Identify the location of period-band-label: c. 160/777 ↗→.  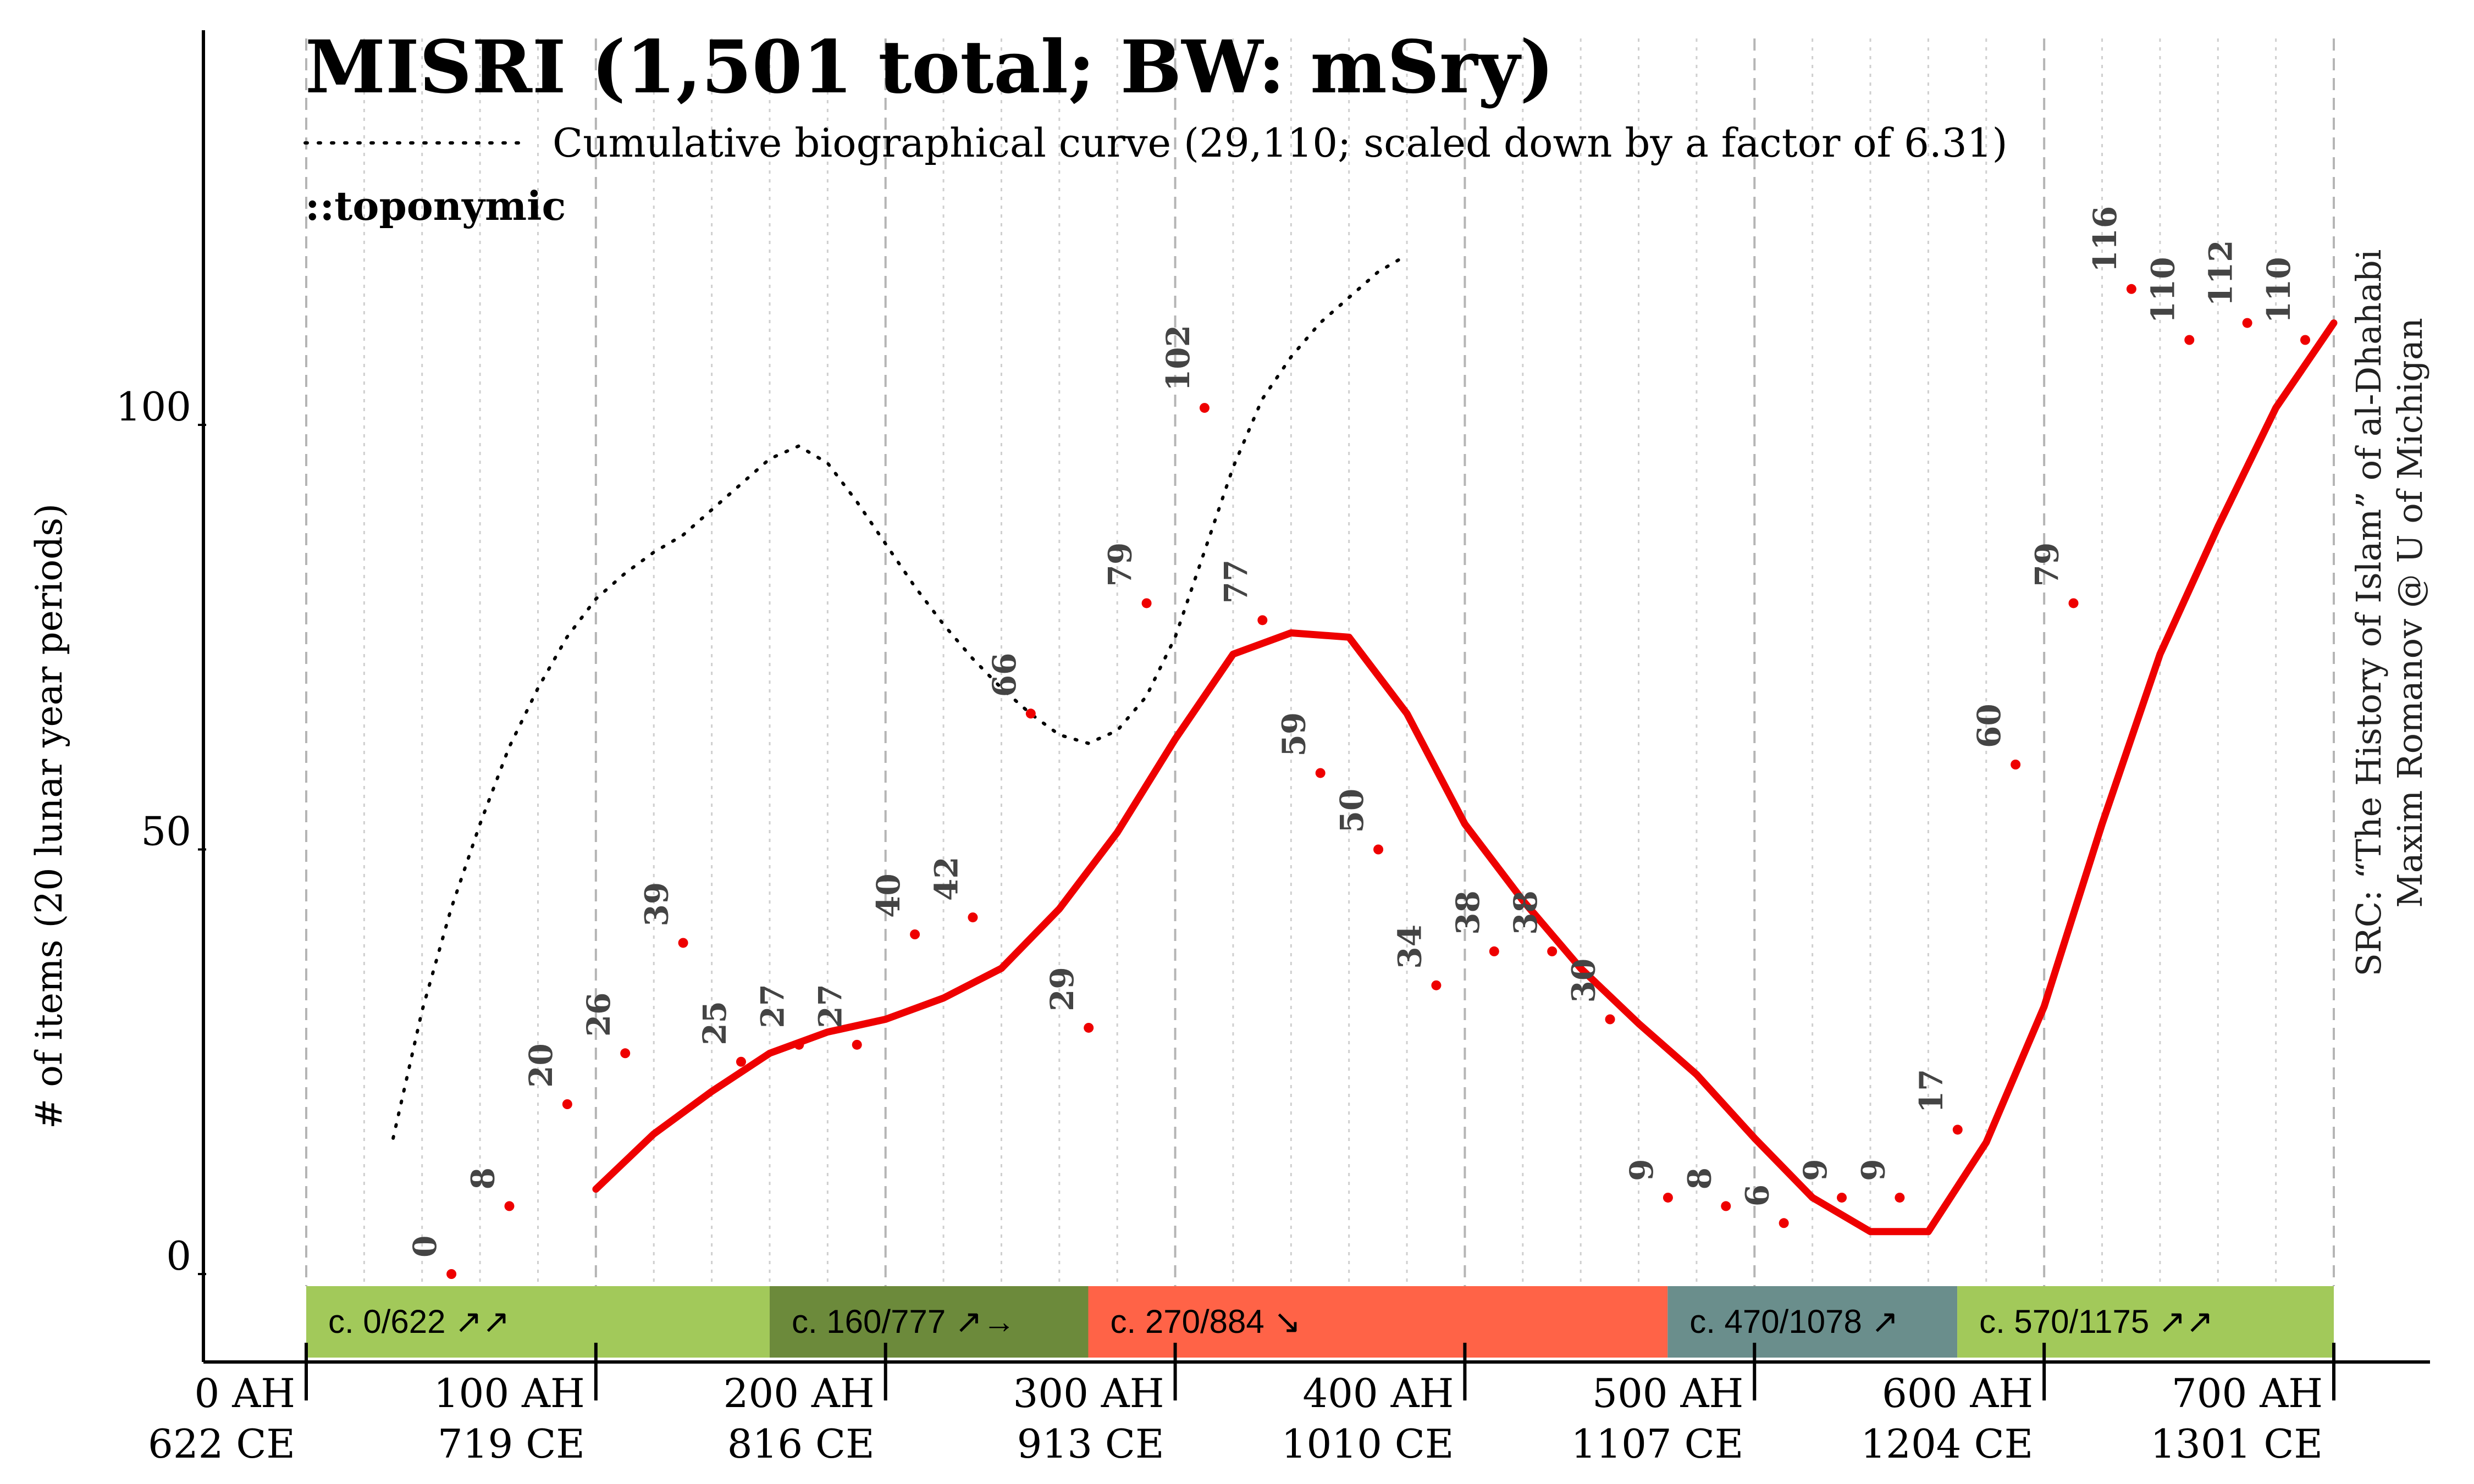
(903, 1321).